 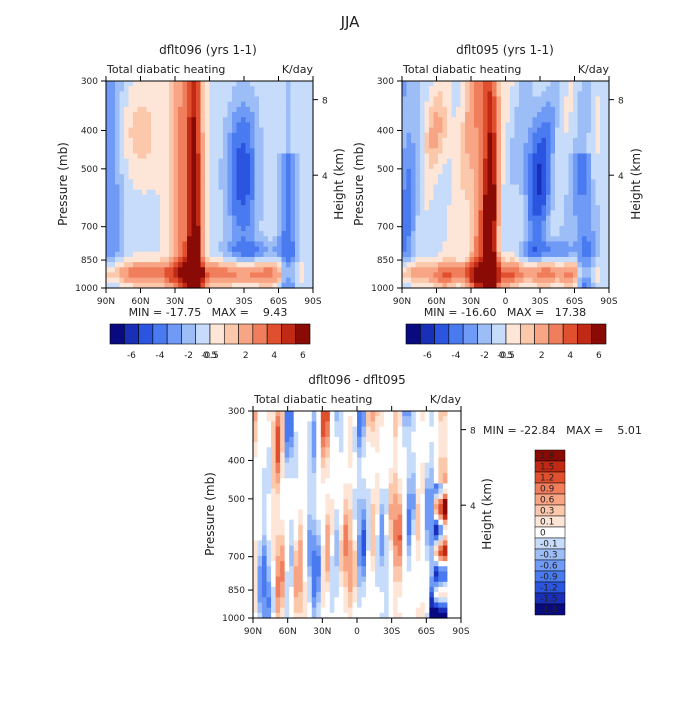 What do you see at coordinates (636, 183) in the screenshot?
I see `panel-2-y2label: Height (km)` at bounding box center [636, 183].